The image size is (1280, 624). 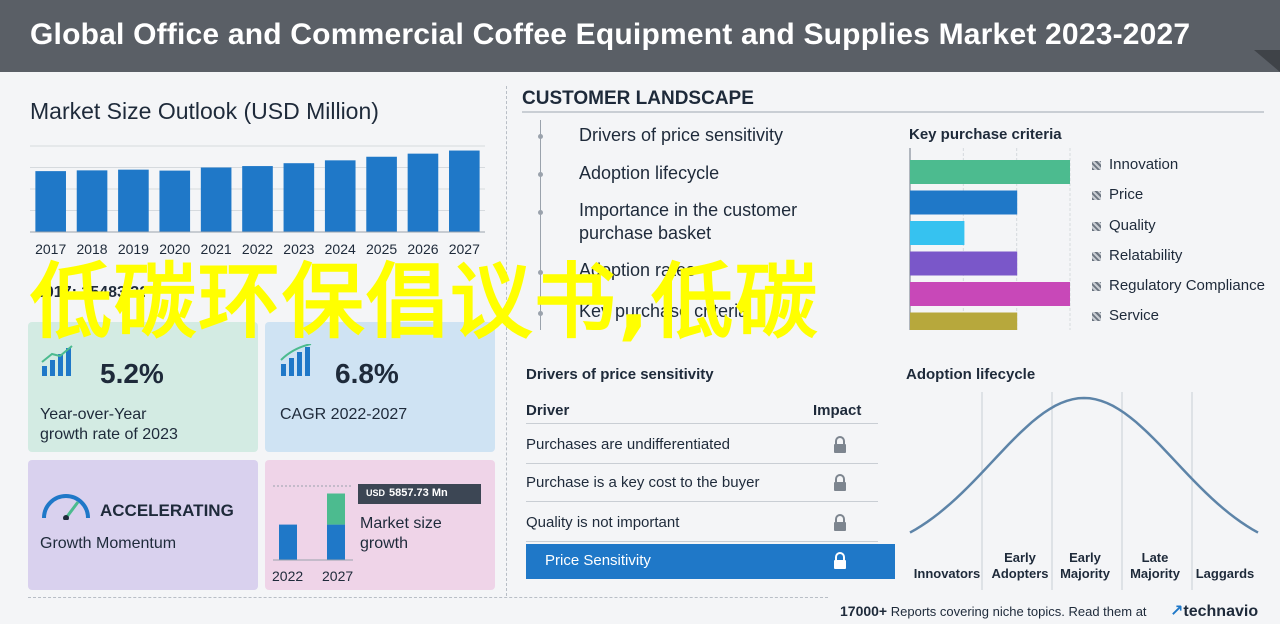 What do you see at coordinates (681, 135) in the screenshot?
I see `landscape-item-drivers: Drivers of price sensitivity` at bounding box center [681, 135].